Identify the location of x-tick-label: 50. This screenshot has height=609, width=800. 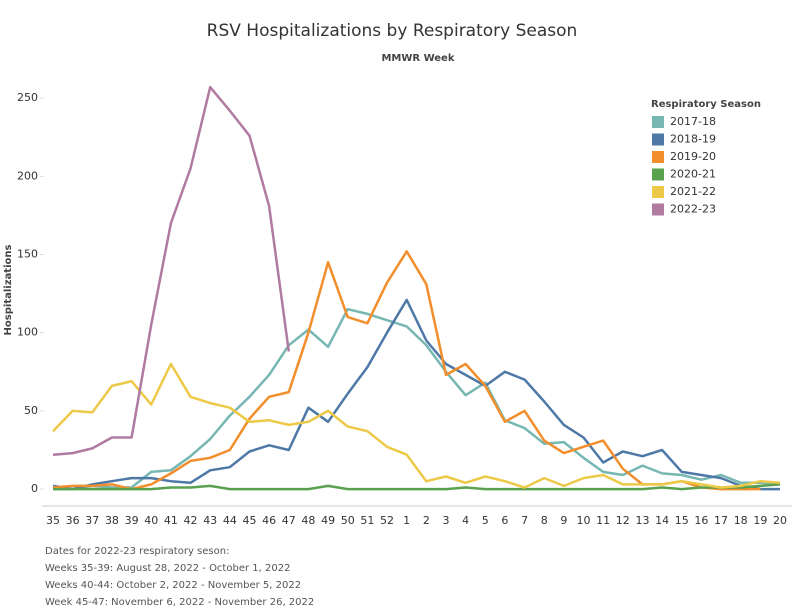
(348, 520).